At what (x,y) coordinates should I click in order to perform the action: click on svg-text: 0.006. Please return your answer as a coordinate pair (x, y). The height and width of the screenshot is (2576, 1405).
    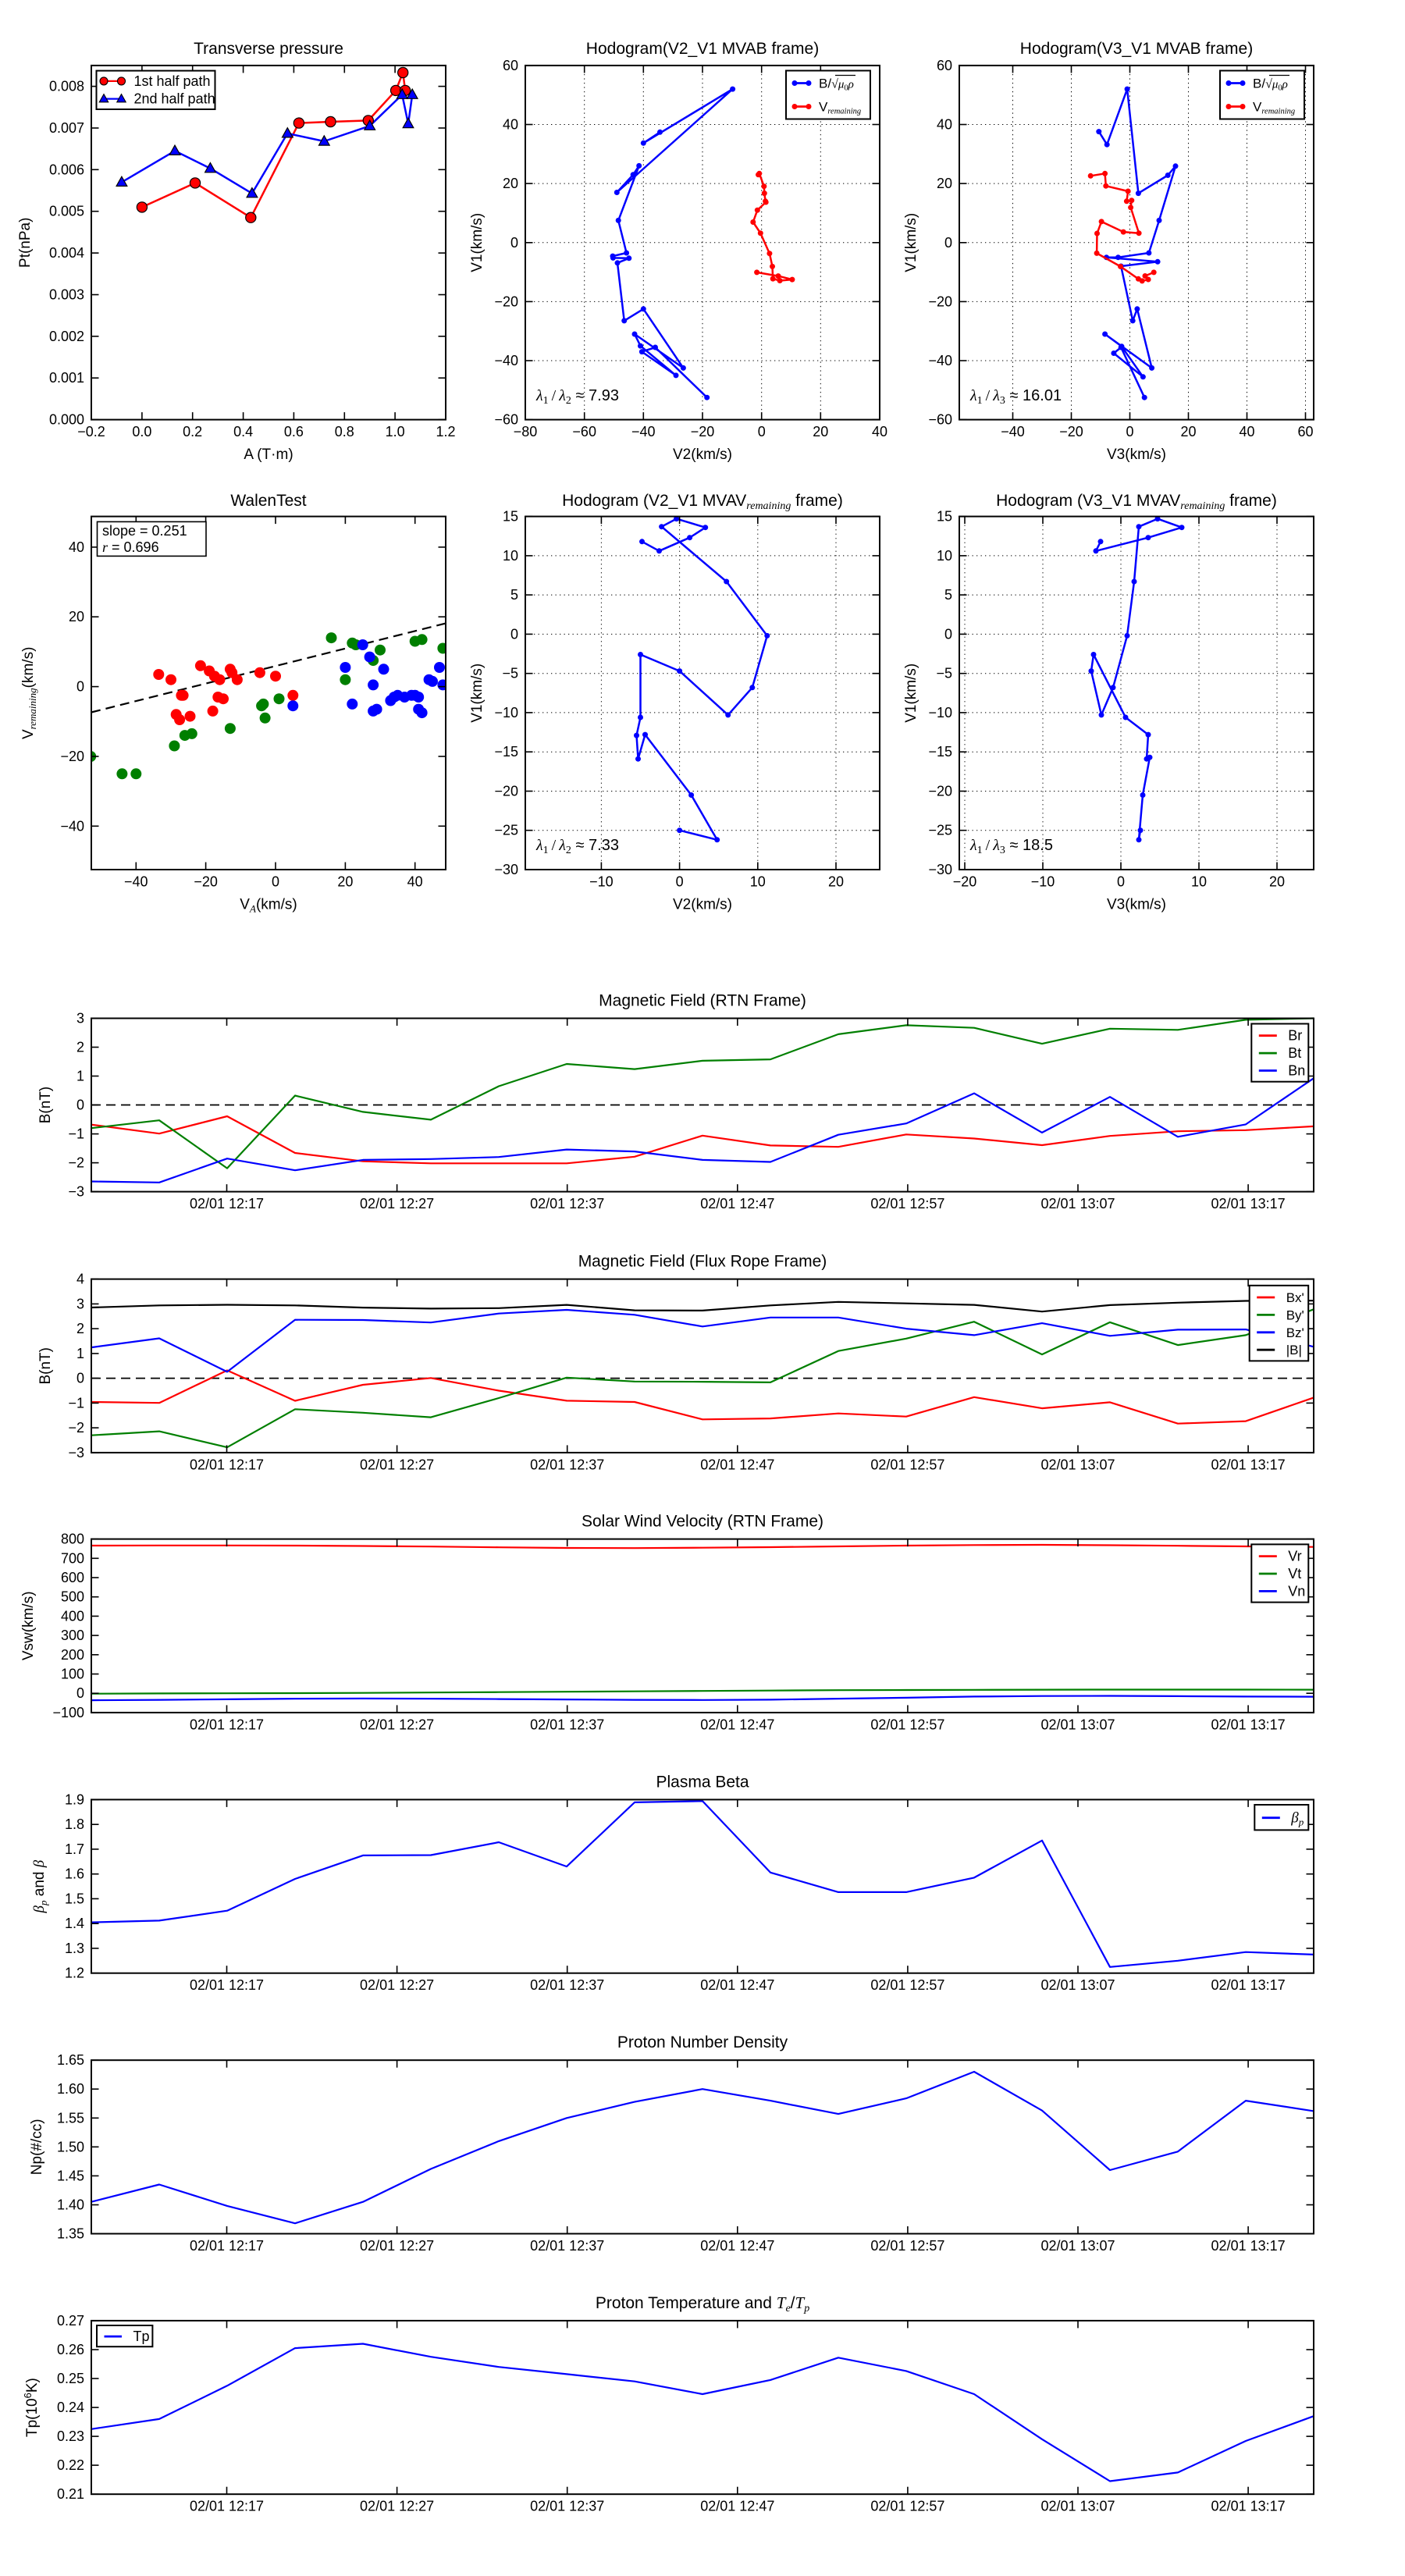
    Looking at the image, I should click on (67, 169).